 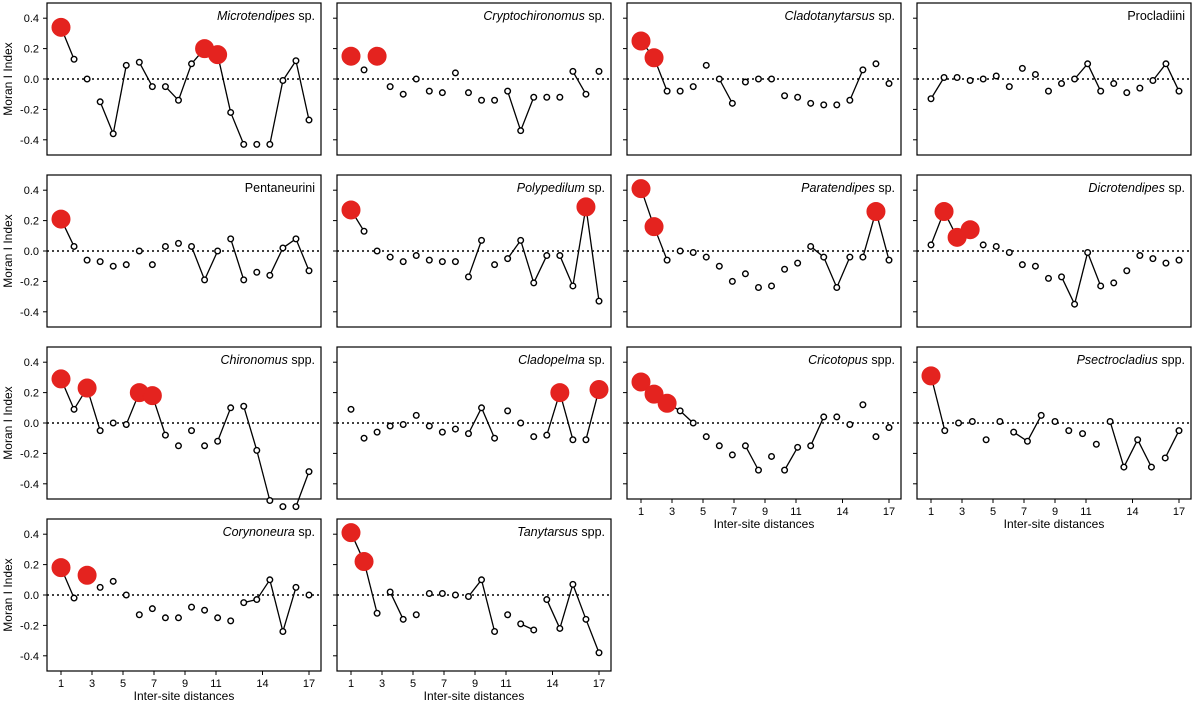 I want to click on x-tick-label: 7, so click(x=444, y=684).